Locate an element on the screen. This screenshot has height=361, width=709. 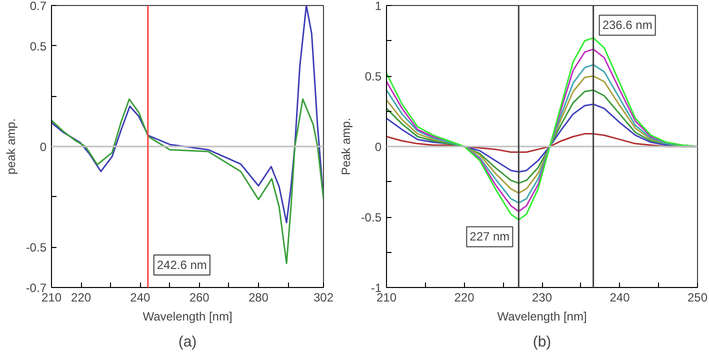
x-tick-label: 230 is located at coordinates (542, 297).